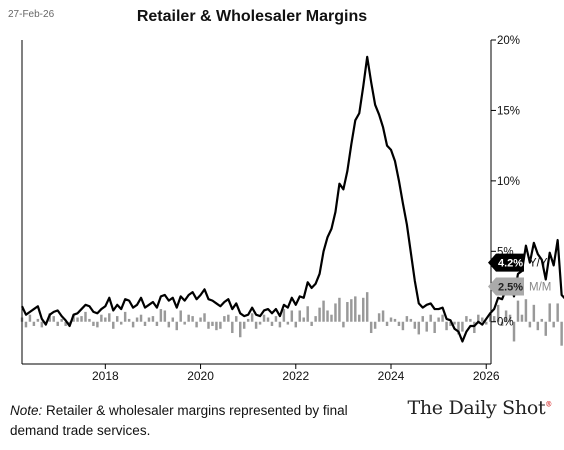 The image size is (564, 450). I want to click on x-tick-label: 2026, so click(486, 376).